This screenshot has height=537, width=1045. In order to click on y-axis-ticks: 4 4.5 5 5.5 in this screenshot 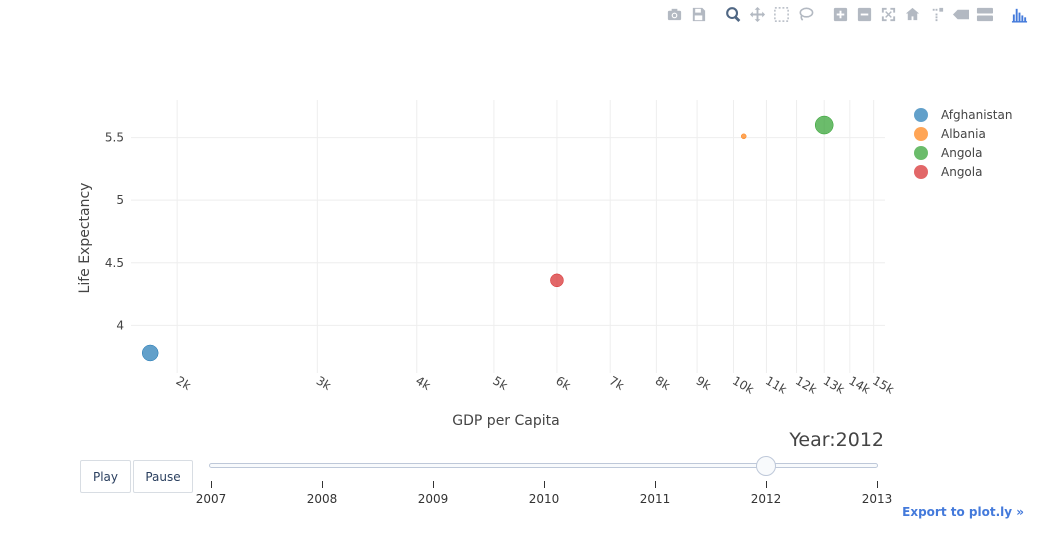, I will do `click(114, 232)`.